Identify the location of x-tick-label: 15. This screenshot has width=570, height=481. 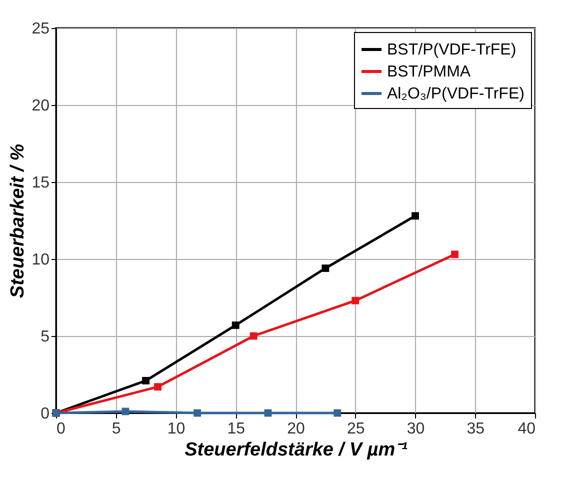
(236, 429).